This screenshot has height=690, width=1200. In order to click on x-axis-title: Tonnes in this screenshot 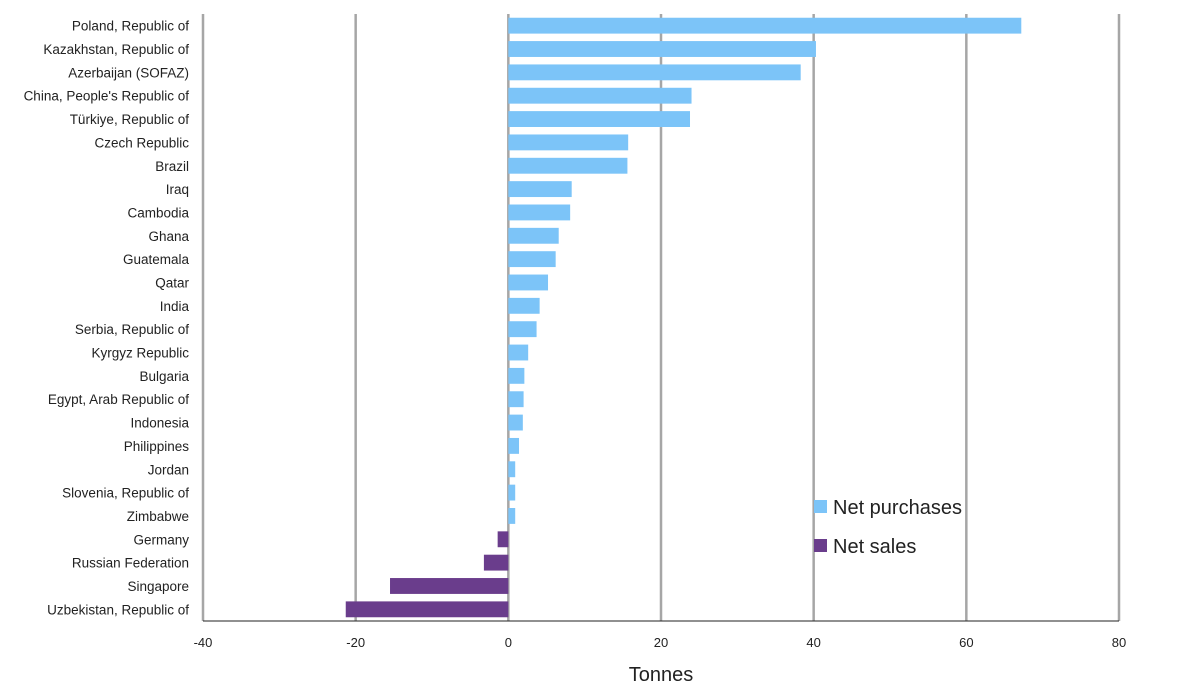, I will do `click(661, 675)`.